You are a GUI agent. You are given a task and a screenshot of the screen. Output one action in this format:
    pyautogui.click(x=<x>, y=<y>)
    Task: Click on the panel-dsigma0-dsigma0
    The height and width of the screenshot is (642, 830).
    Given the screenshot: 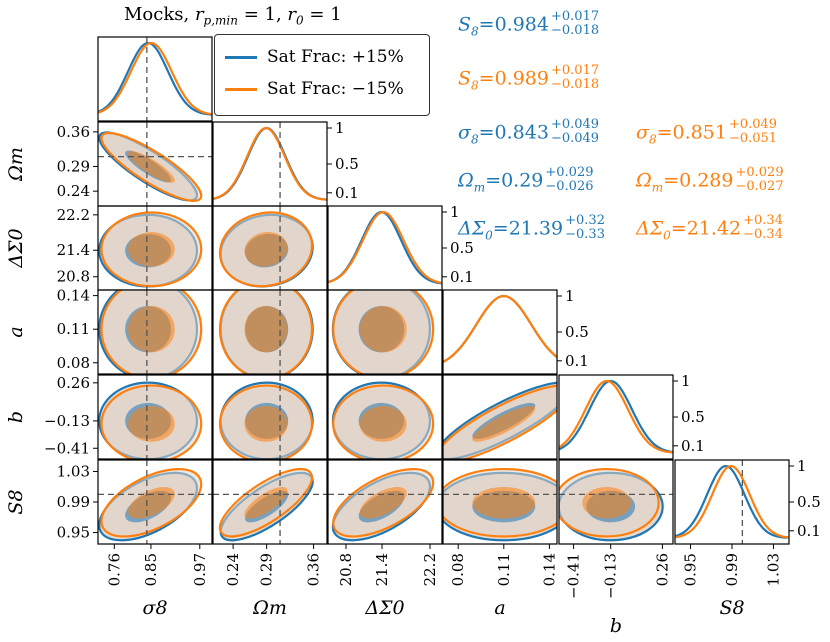 What is the action you would take?
    pyautogui.click(x=385, y=247)
    